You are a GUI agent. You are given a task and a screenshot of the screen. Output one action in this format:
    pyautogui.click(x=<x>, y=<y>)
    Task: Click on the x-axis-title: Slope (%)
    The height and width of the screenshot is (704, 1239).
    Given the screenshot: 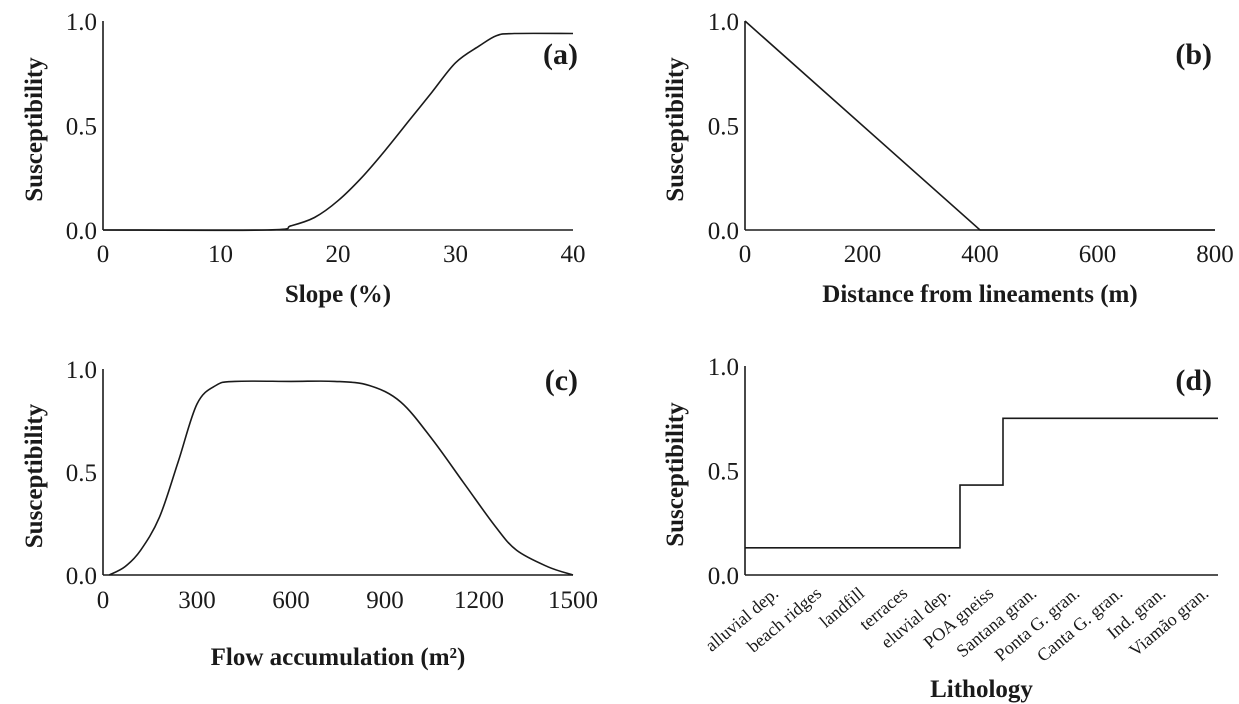 What is the action you would take?
    pyautogui.click(x=338, y=294)
    